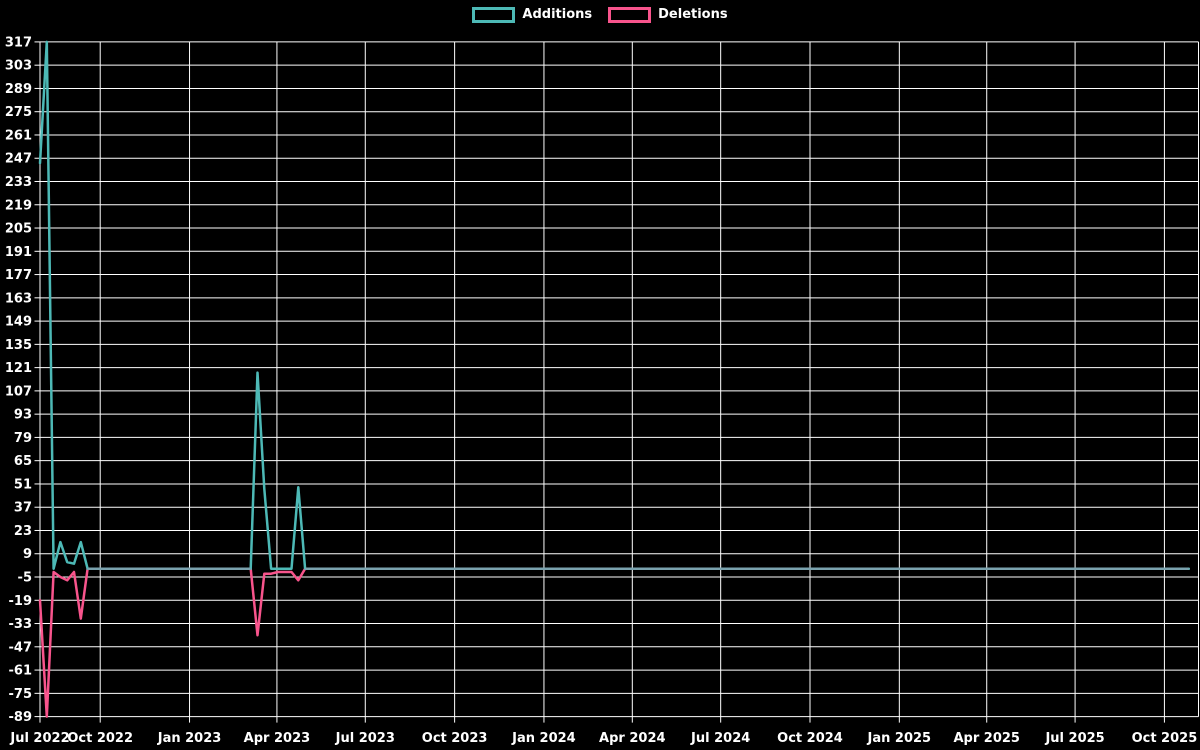 This screenshot has width=1200, height=750. I want to click on x-tick-label: Oct 2024, so click(810, 738).